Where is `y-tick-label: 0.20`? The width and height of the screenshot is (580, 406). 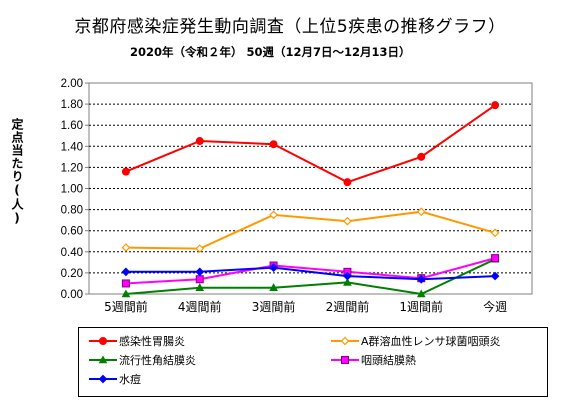
y-tick-label: 0.20 is located at coordinates (72, 274).